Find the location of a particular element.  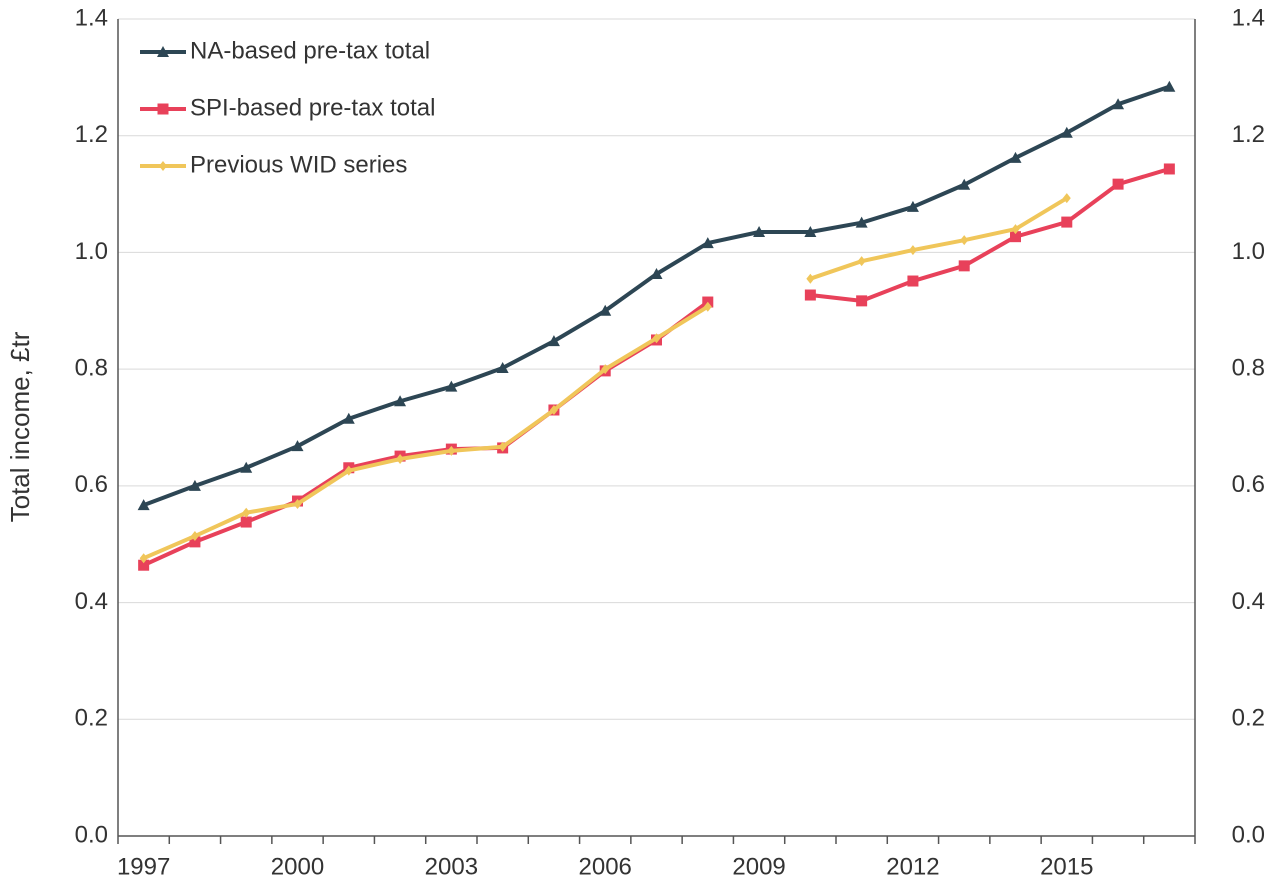

y-axis-title: Total income, £tr is located at coordinates (20, 426).